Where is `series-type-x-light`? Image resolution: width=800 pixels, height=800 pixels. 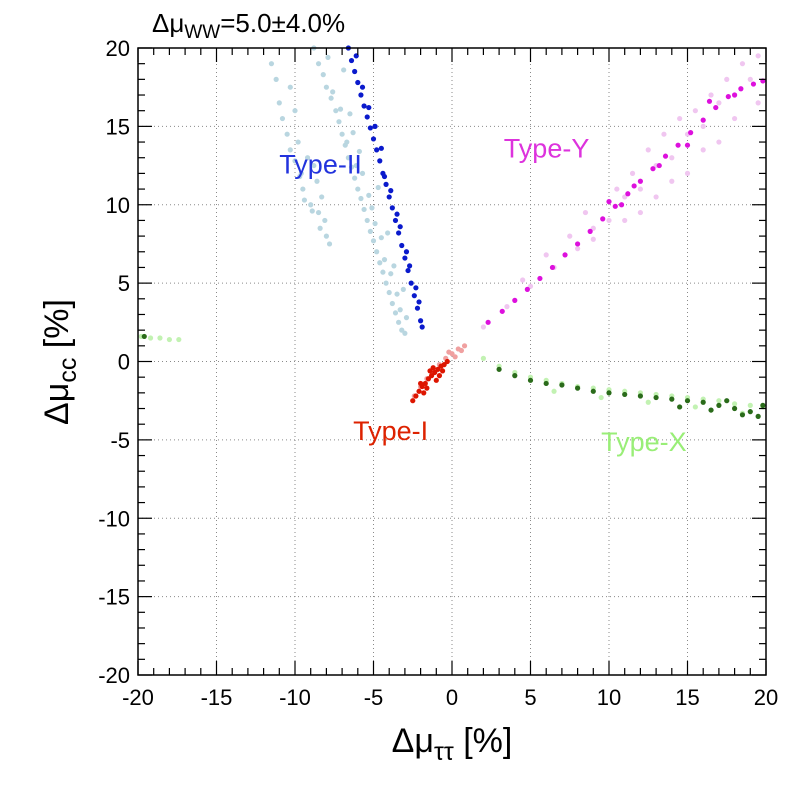 series-type-x-light is located at coordinates (452, 374).